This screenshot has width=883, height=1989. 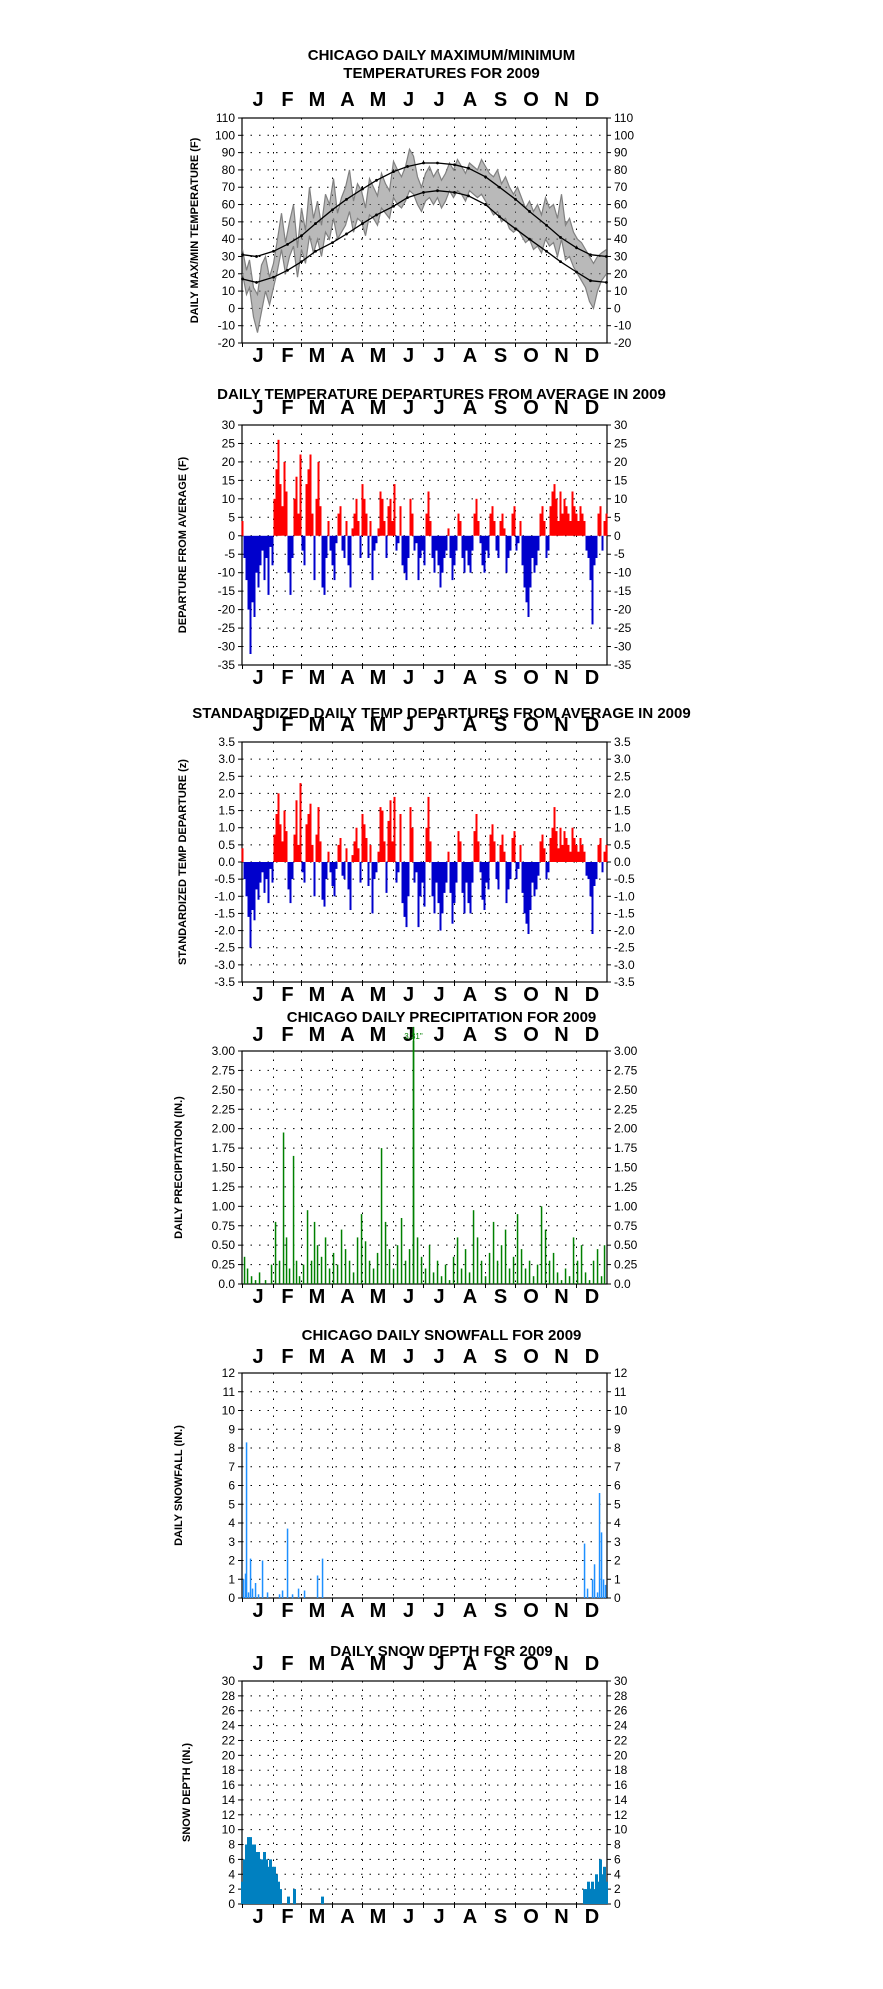 I want to click on y-tick-label-right: 90, so click(x=621, y=153).